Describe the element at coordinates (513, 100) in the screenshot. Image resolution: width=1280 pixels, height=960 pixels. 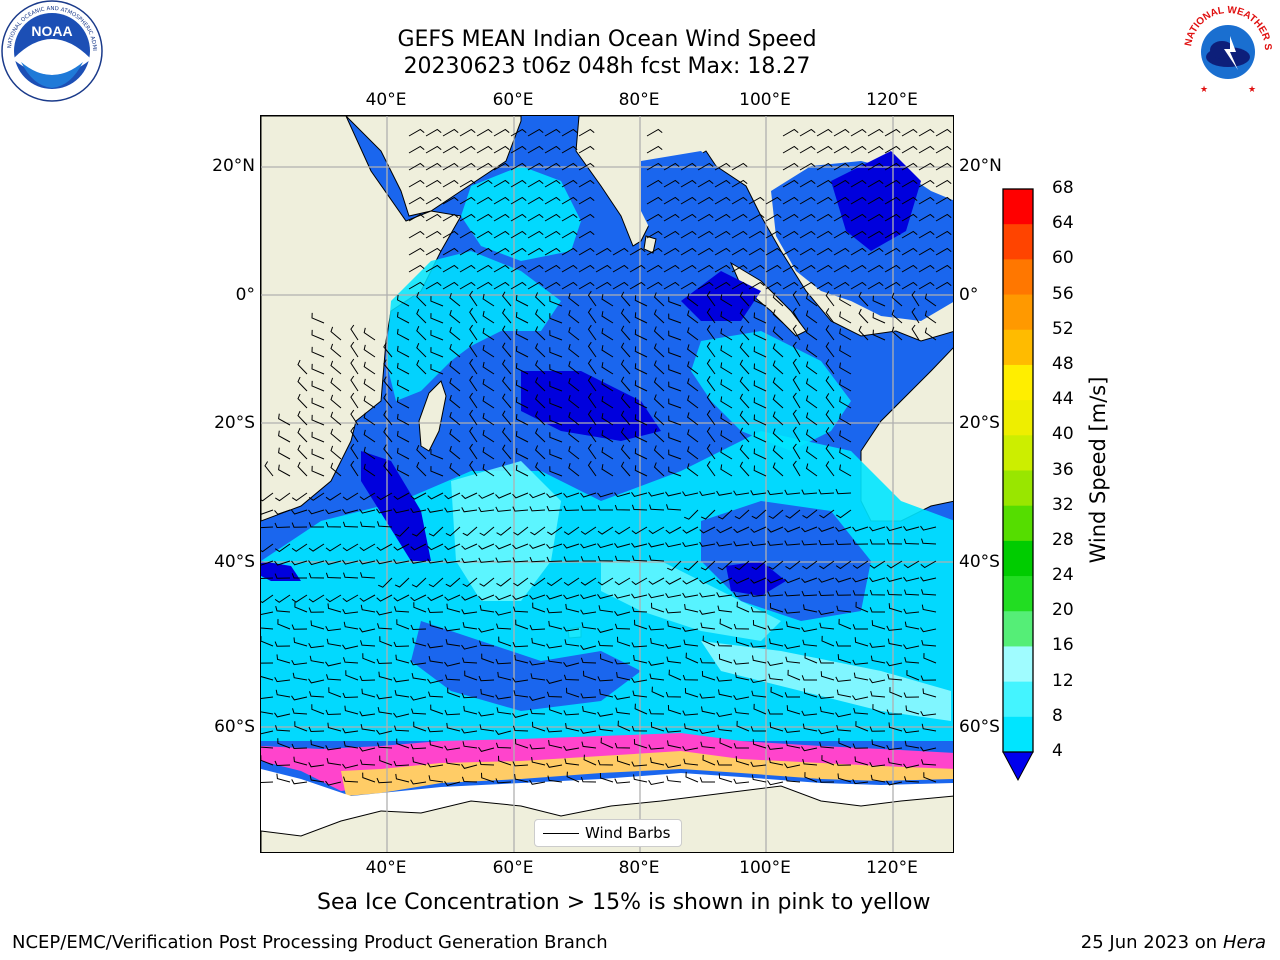
I see `lon-tick-top: 60°E` at that location.